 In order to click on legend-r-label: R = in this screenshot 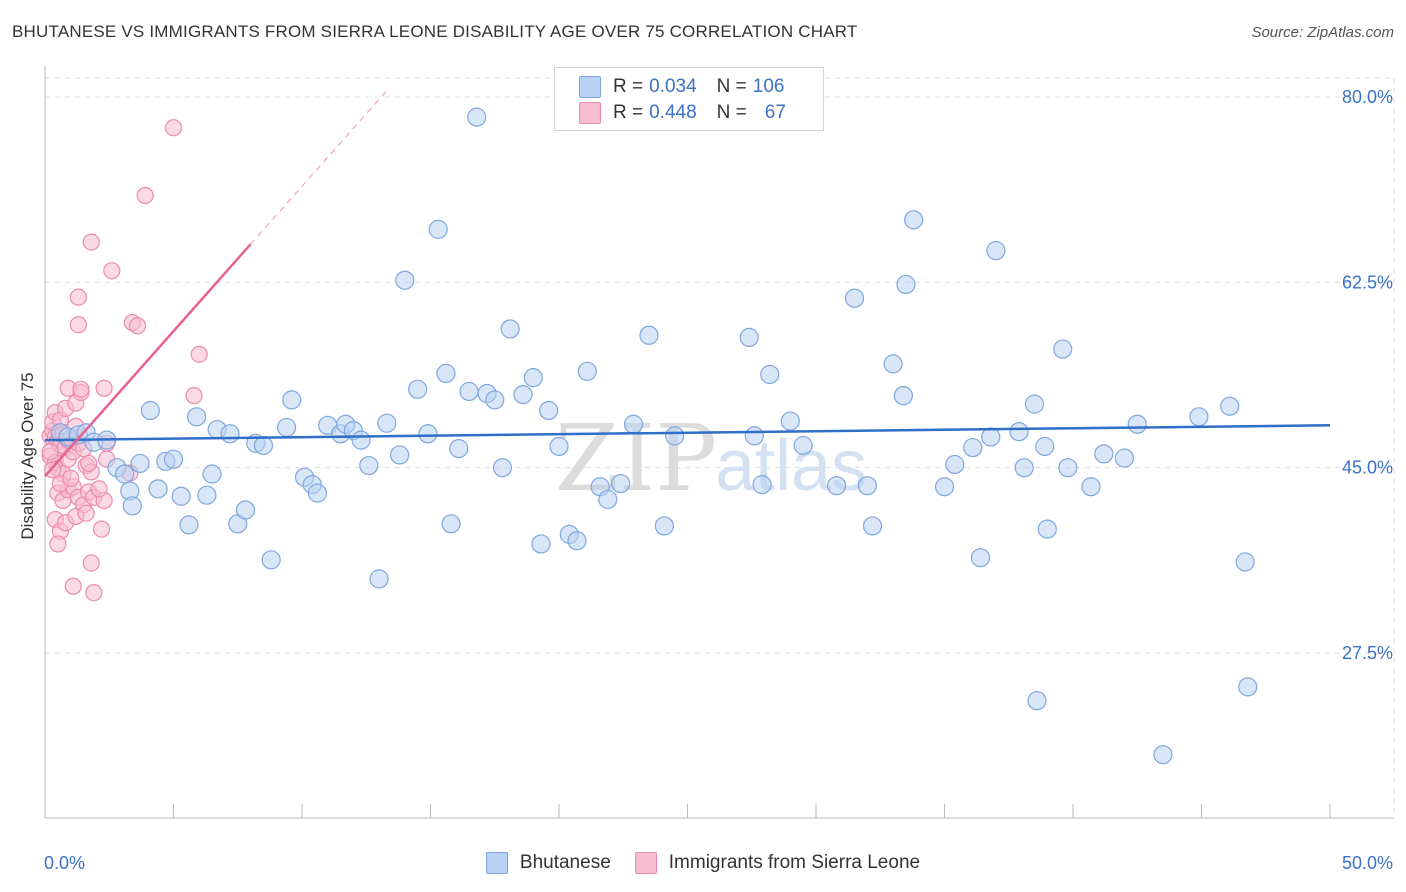, I will do `click(628, 86)`.